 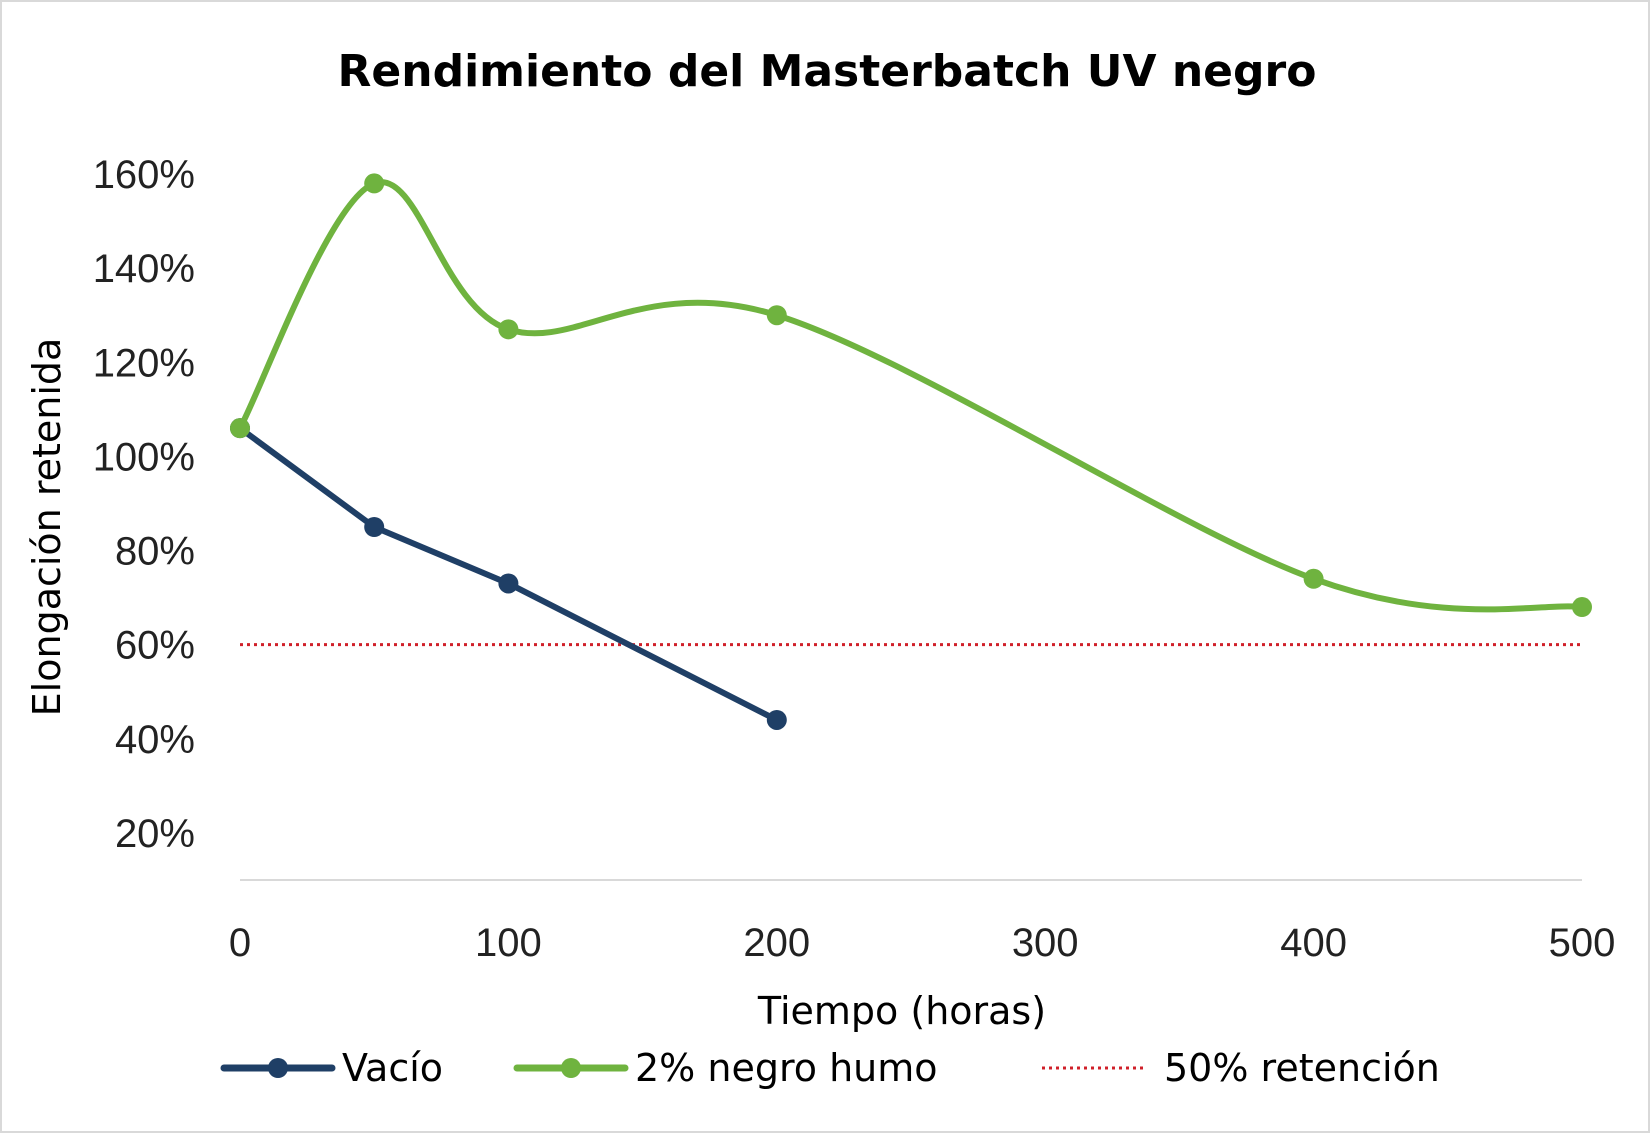 I want to click on legend: Vacío 2% negro humo 50% retención, so click(x=830, y=1068).